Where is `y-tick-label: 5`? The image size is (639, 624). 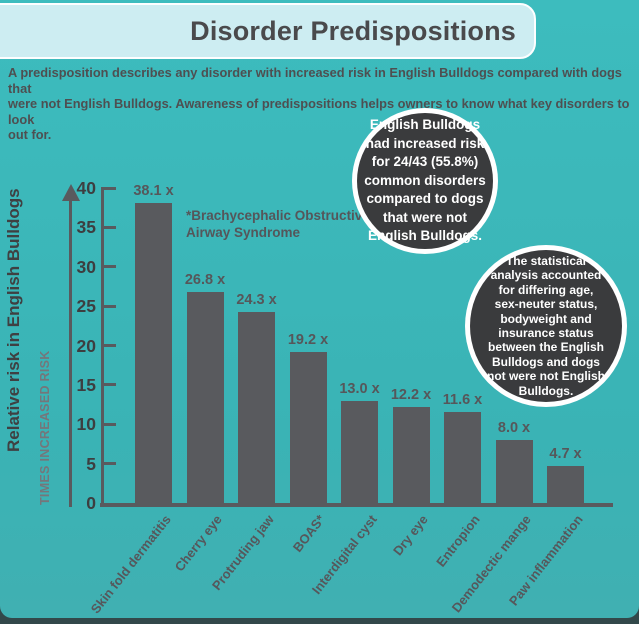 y-tick-label: 5 is located at coordinates (91, 463).